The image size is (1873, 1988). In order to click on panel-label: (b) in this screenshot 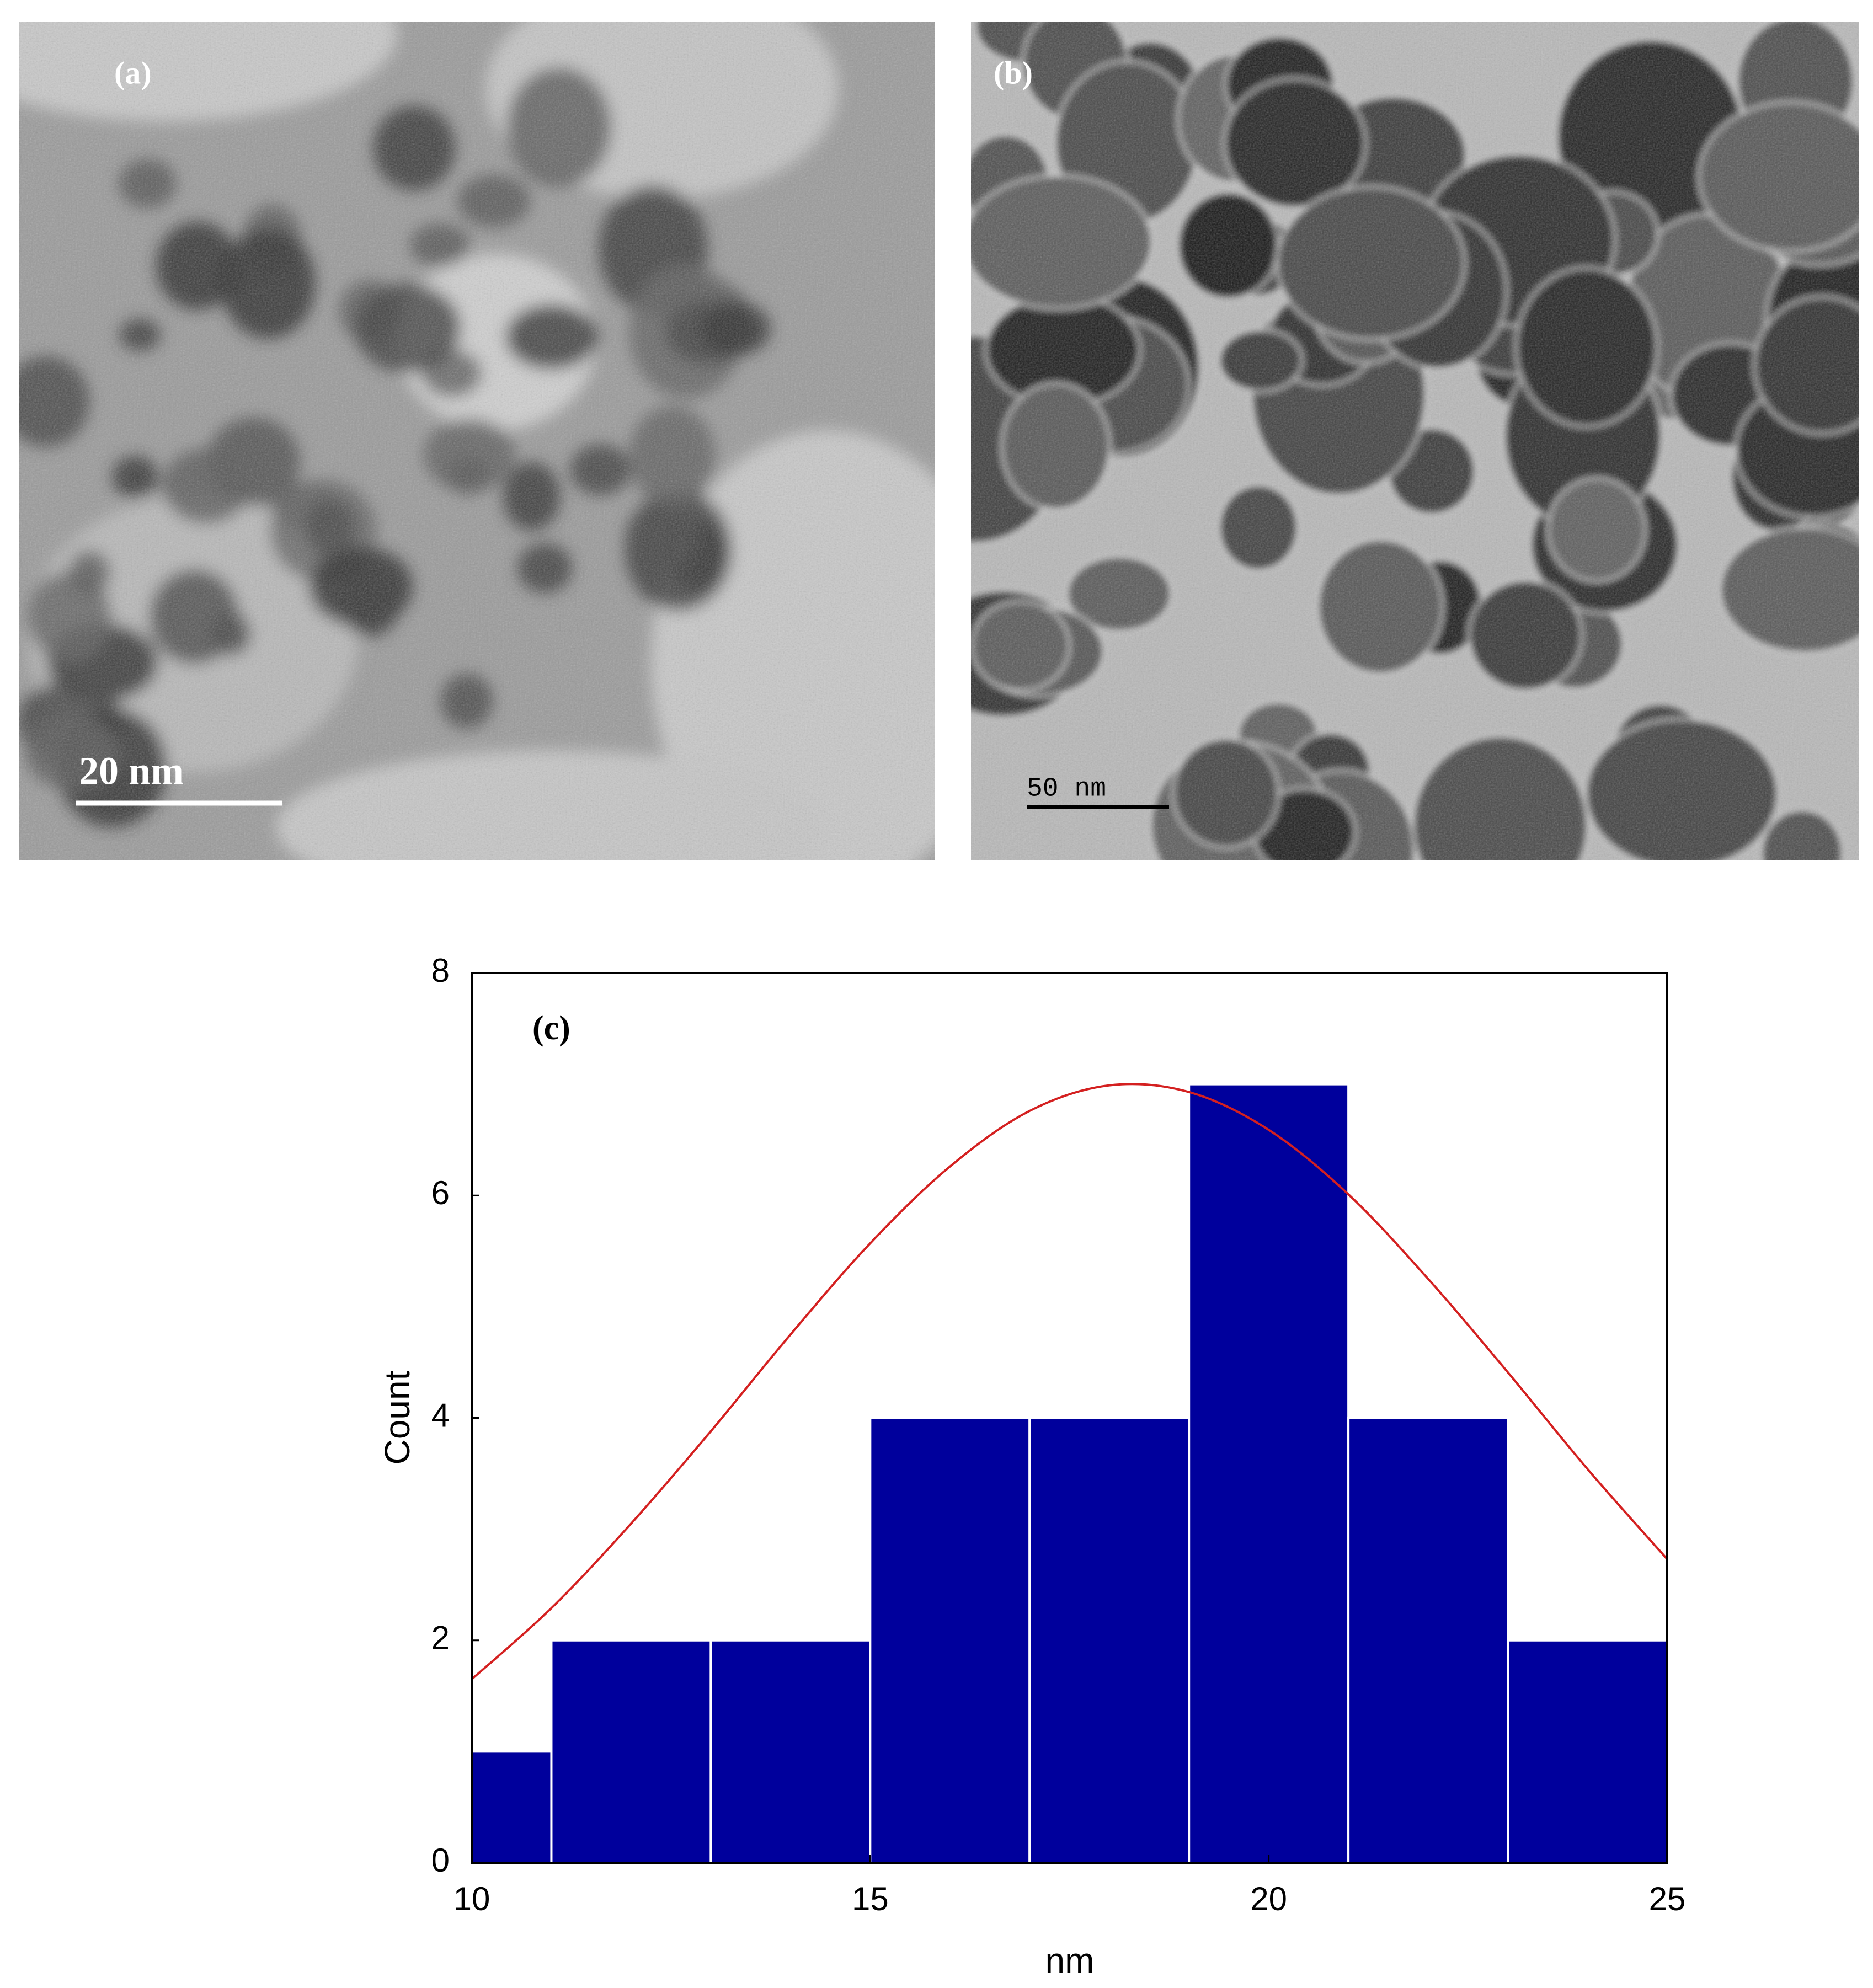, I will do `click(1013, 73)`.